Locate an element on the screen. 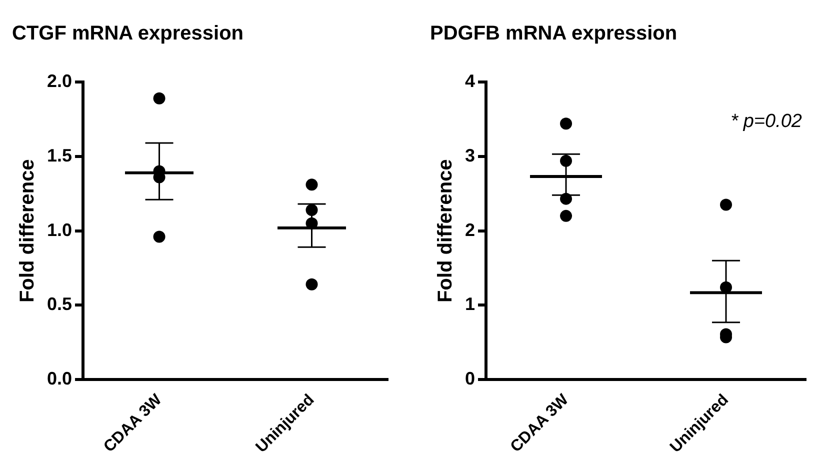  y-tick-label: 1.5 is located at coordinates (59, 155).